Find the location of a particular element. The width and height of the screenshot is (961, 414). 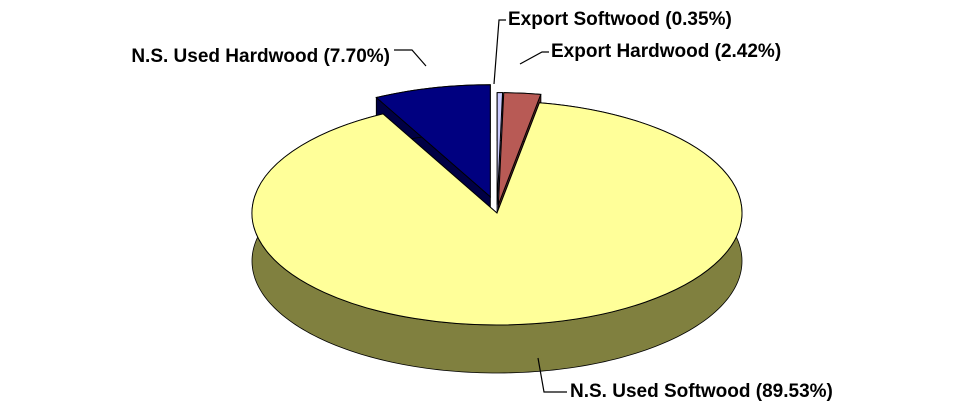

slice-label: Export Softwood (0.35%) is located at coordinates (620, 19).